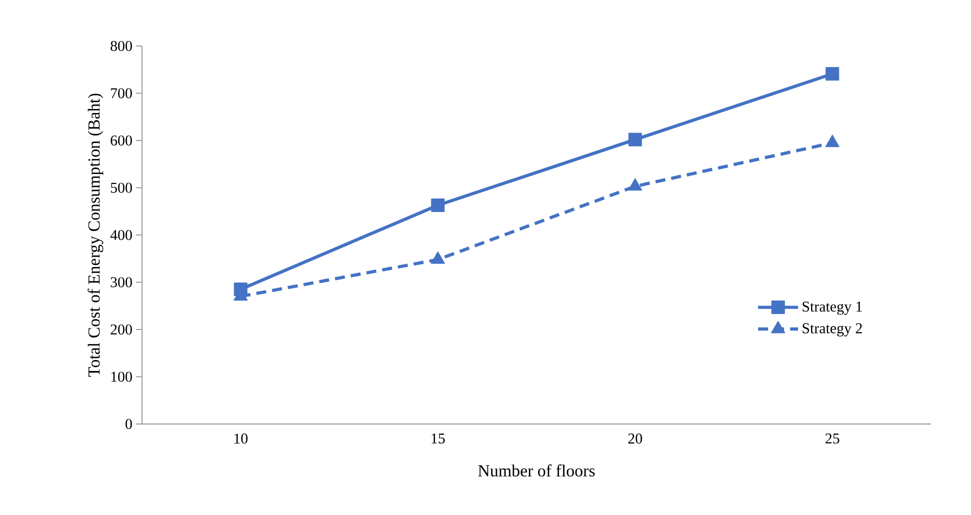 This screenshot has width=971, height=515. Describe the element at coordinates (121, 140) in the screenshot. I see `y-tick-label: 600` at that location.